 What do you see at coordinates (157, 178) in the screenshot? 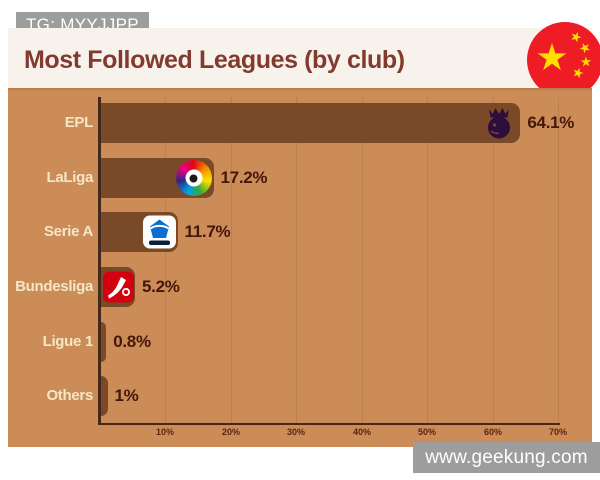
I see `bar-laliga` at bounding box center [157, 178].